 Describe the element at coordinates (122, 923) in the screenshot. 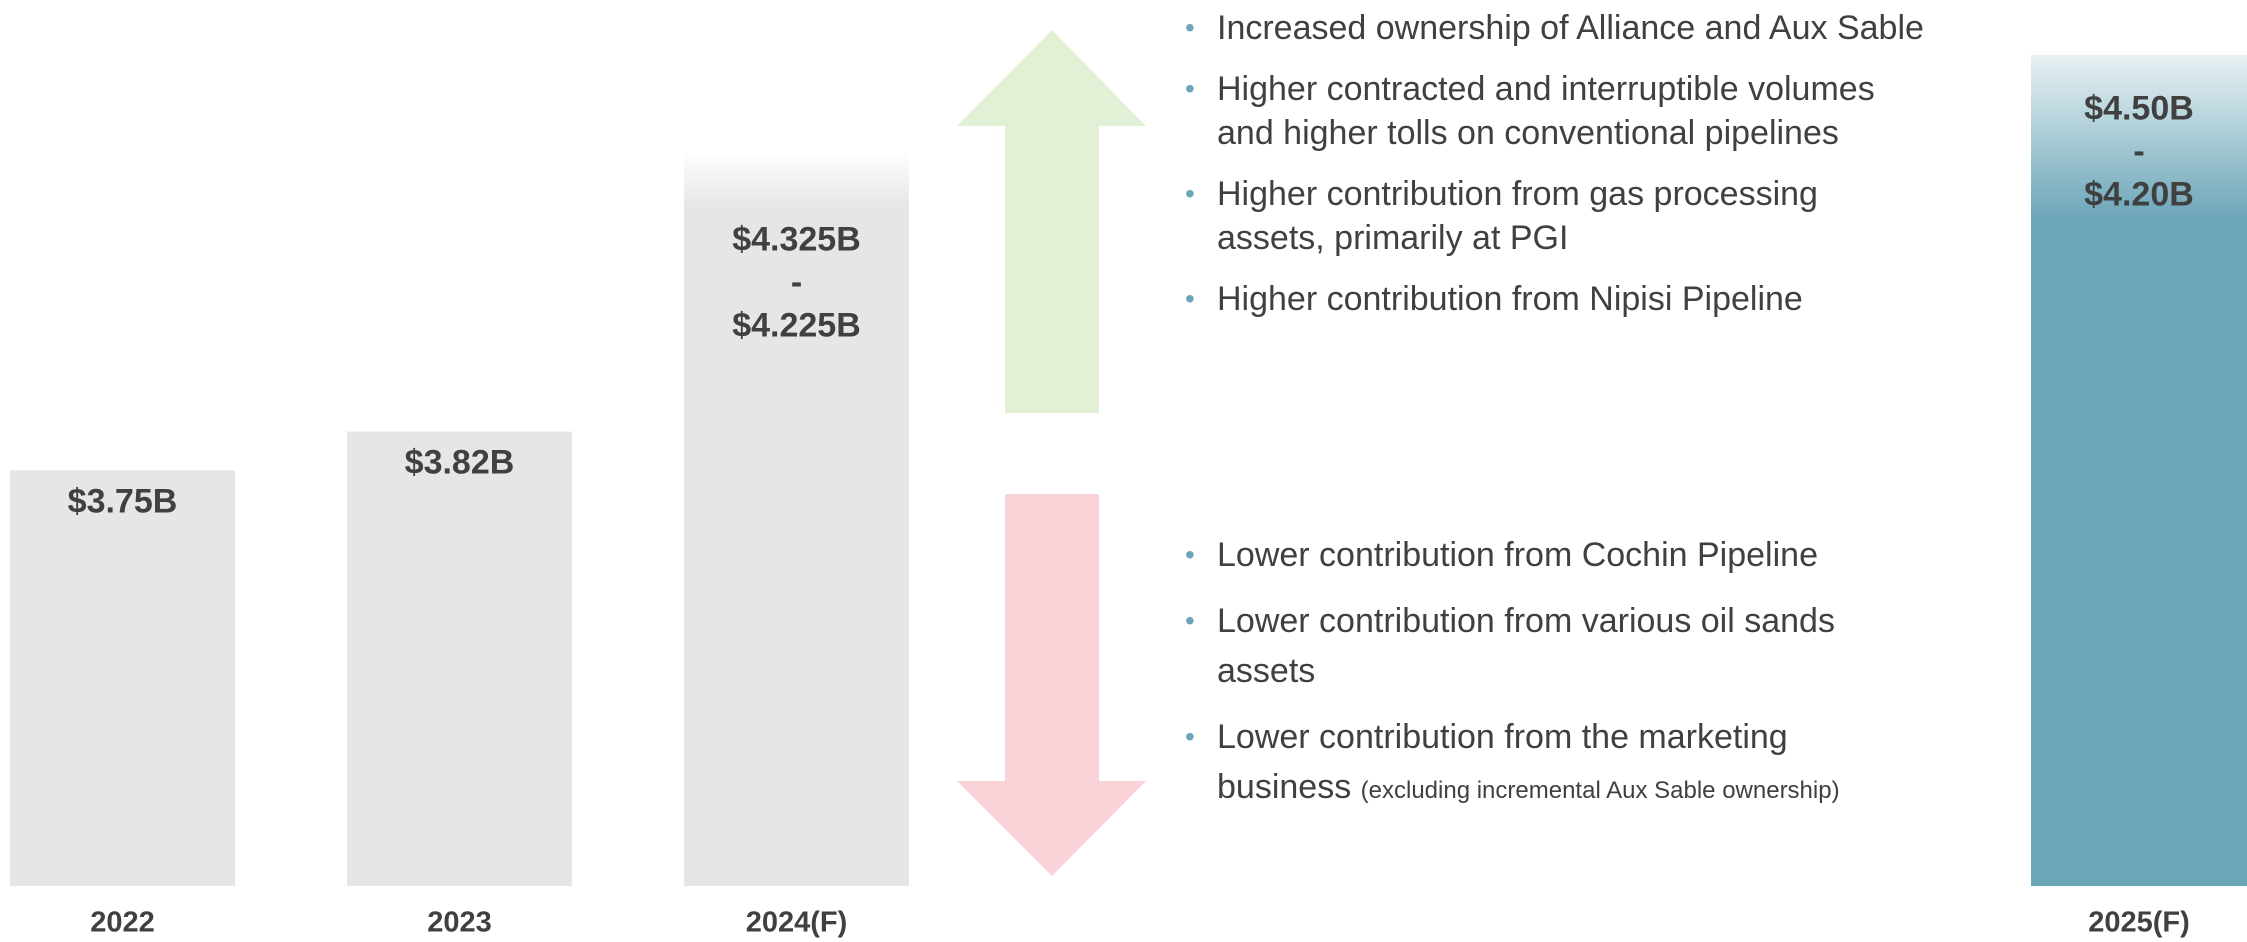

I see `category-label: 2022` at that location.